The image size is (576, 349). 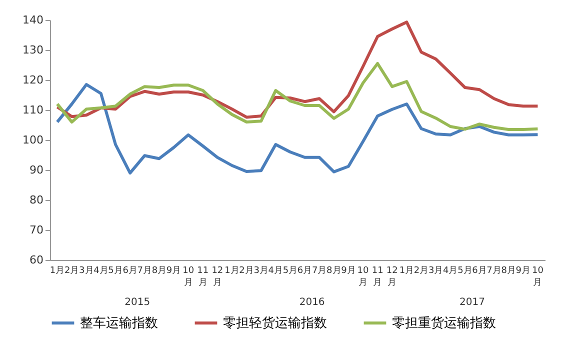 I want to click on text: 2015, so click(x=137, y=302).